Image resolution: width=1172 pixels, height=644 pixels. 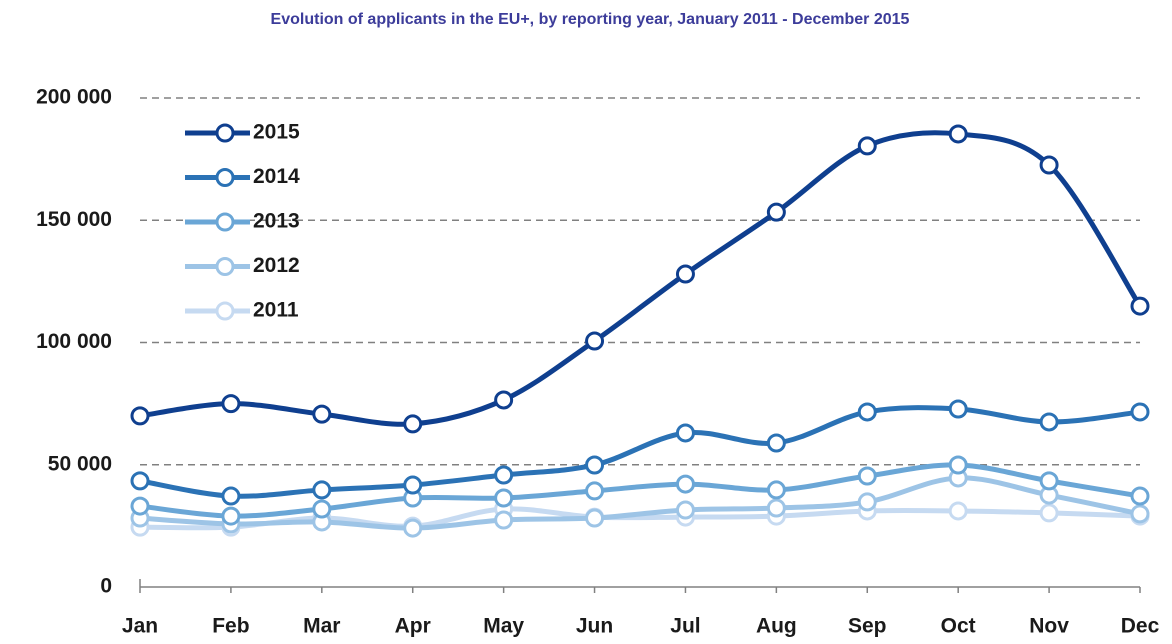 I want to click on y-tick-label: 50 000, so click(x=80, y=463).